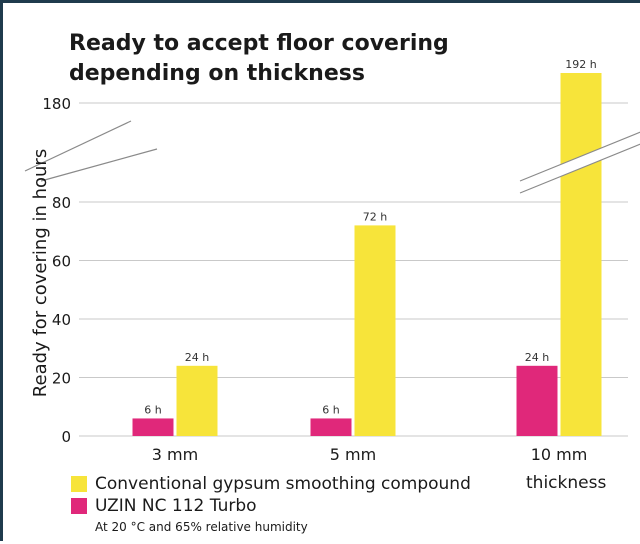 The height and width of the screenshot is (544, 640). What do you see at coordinates (61, 203) in the screenshot?
I see `y-tick-label: 80` at bounding box center [61, 203].